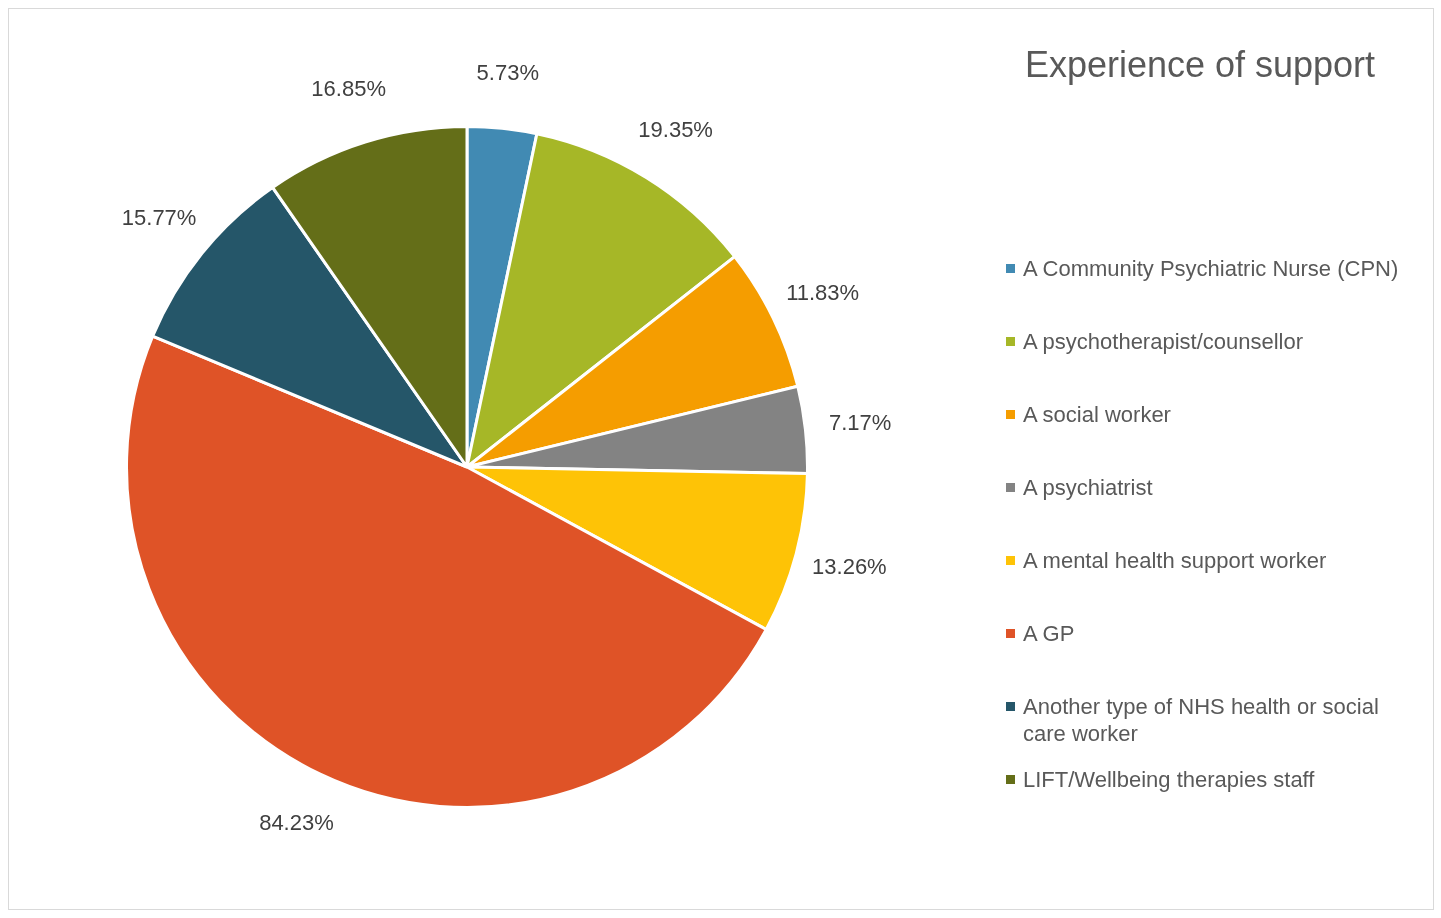 This screenshot has height=918, width=1441. What do you see at coordinates (823, 293) in the screenshot?
I see `data-label: 11.83%` at bounding box center [823, 293].